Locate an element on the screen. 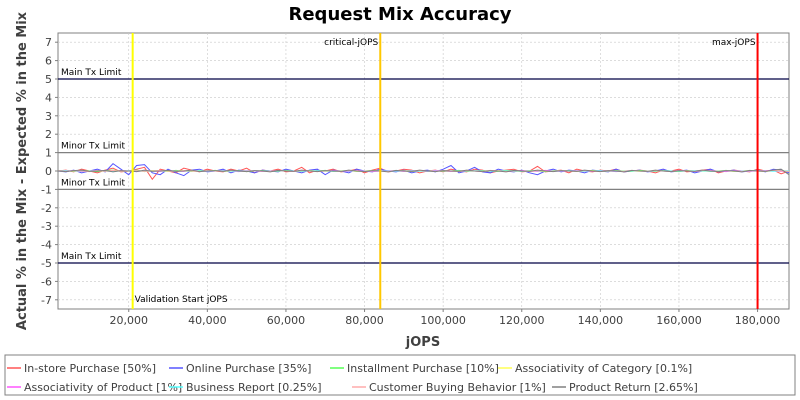 Image resolution: width=800 pixels, height=400 pixels. legend-item-label: Associativity of Product [1%] is located at coordinates (103, 387).